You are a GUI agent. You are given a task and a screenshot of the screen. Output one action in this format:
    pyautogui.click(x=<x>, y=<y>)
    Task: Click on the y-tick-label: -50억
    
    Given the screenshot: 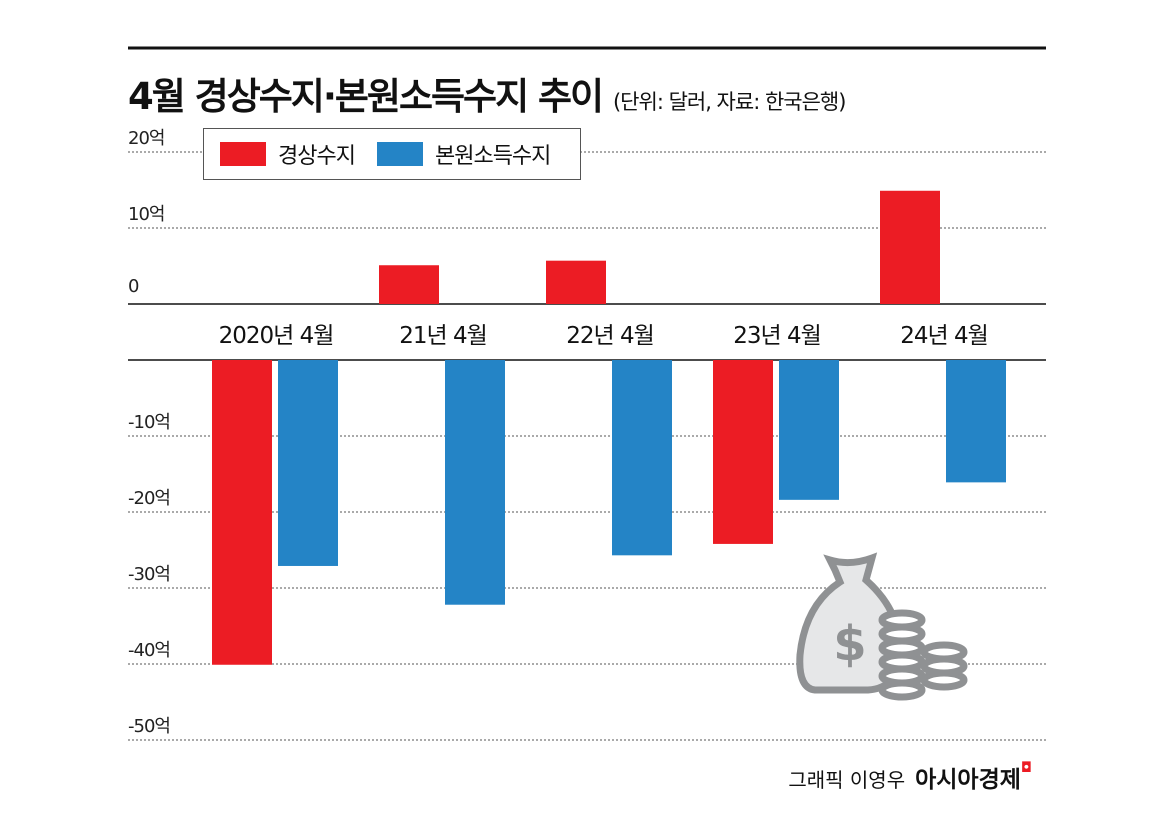 What is the action you would take?
    pyautogui.click(x=149, y=726)
    